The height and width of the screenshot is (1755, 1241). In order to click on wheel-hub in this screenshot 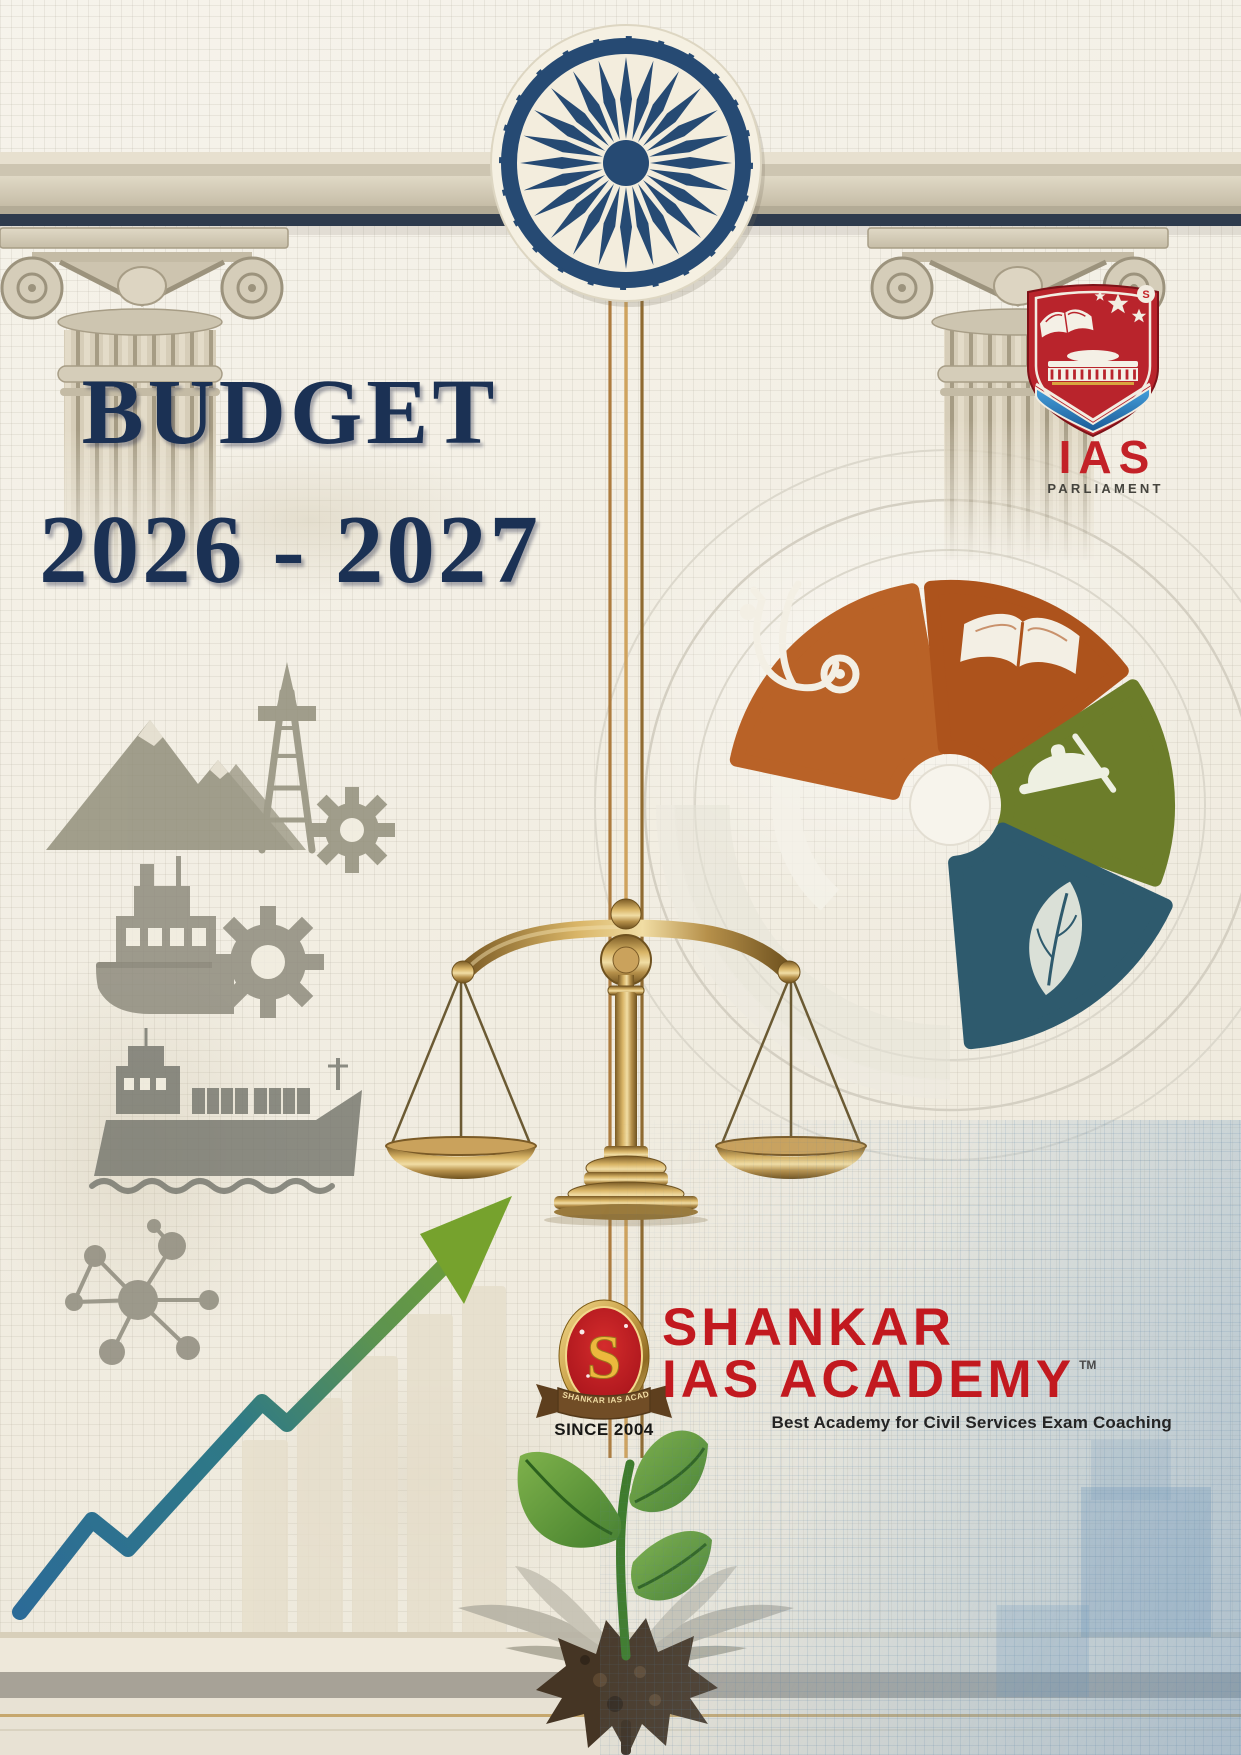, I will do `click(950, 805)`.